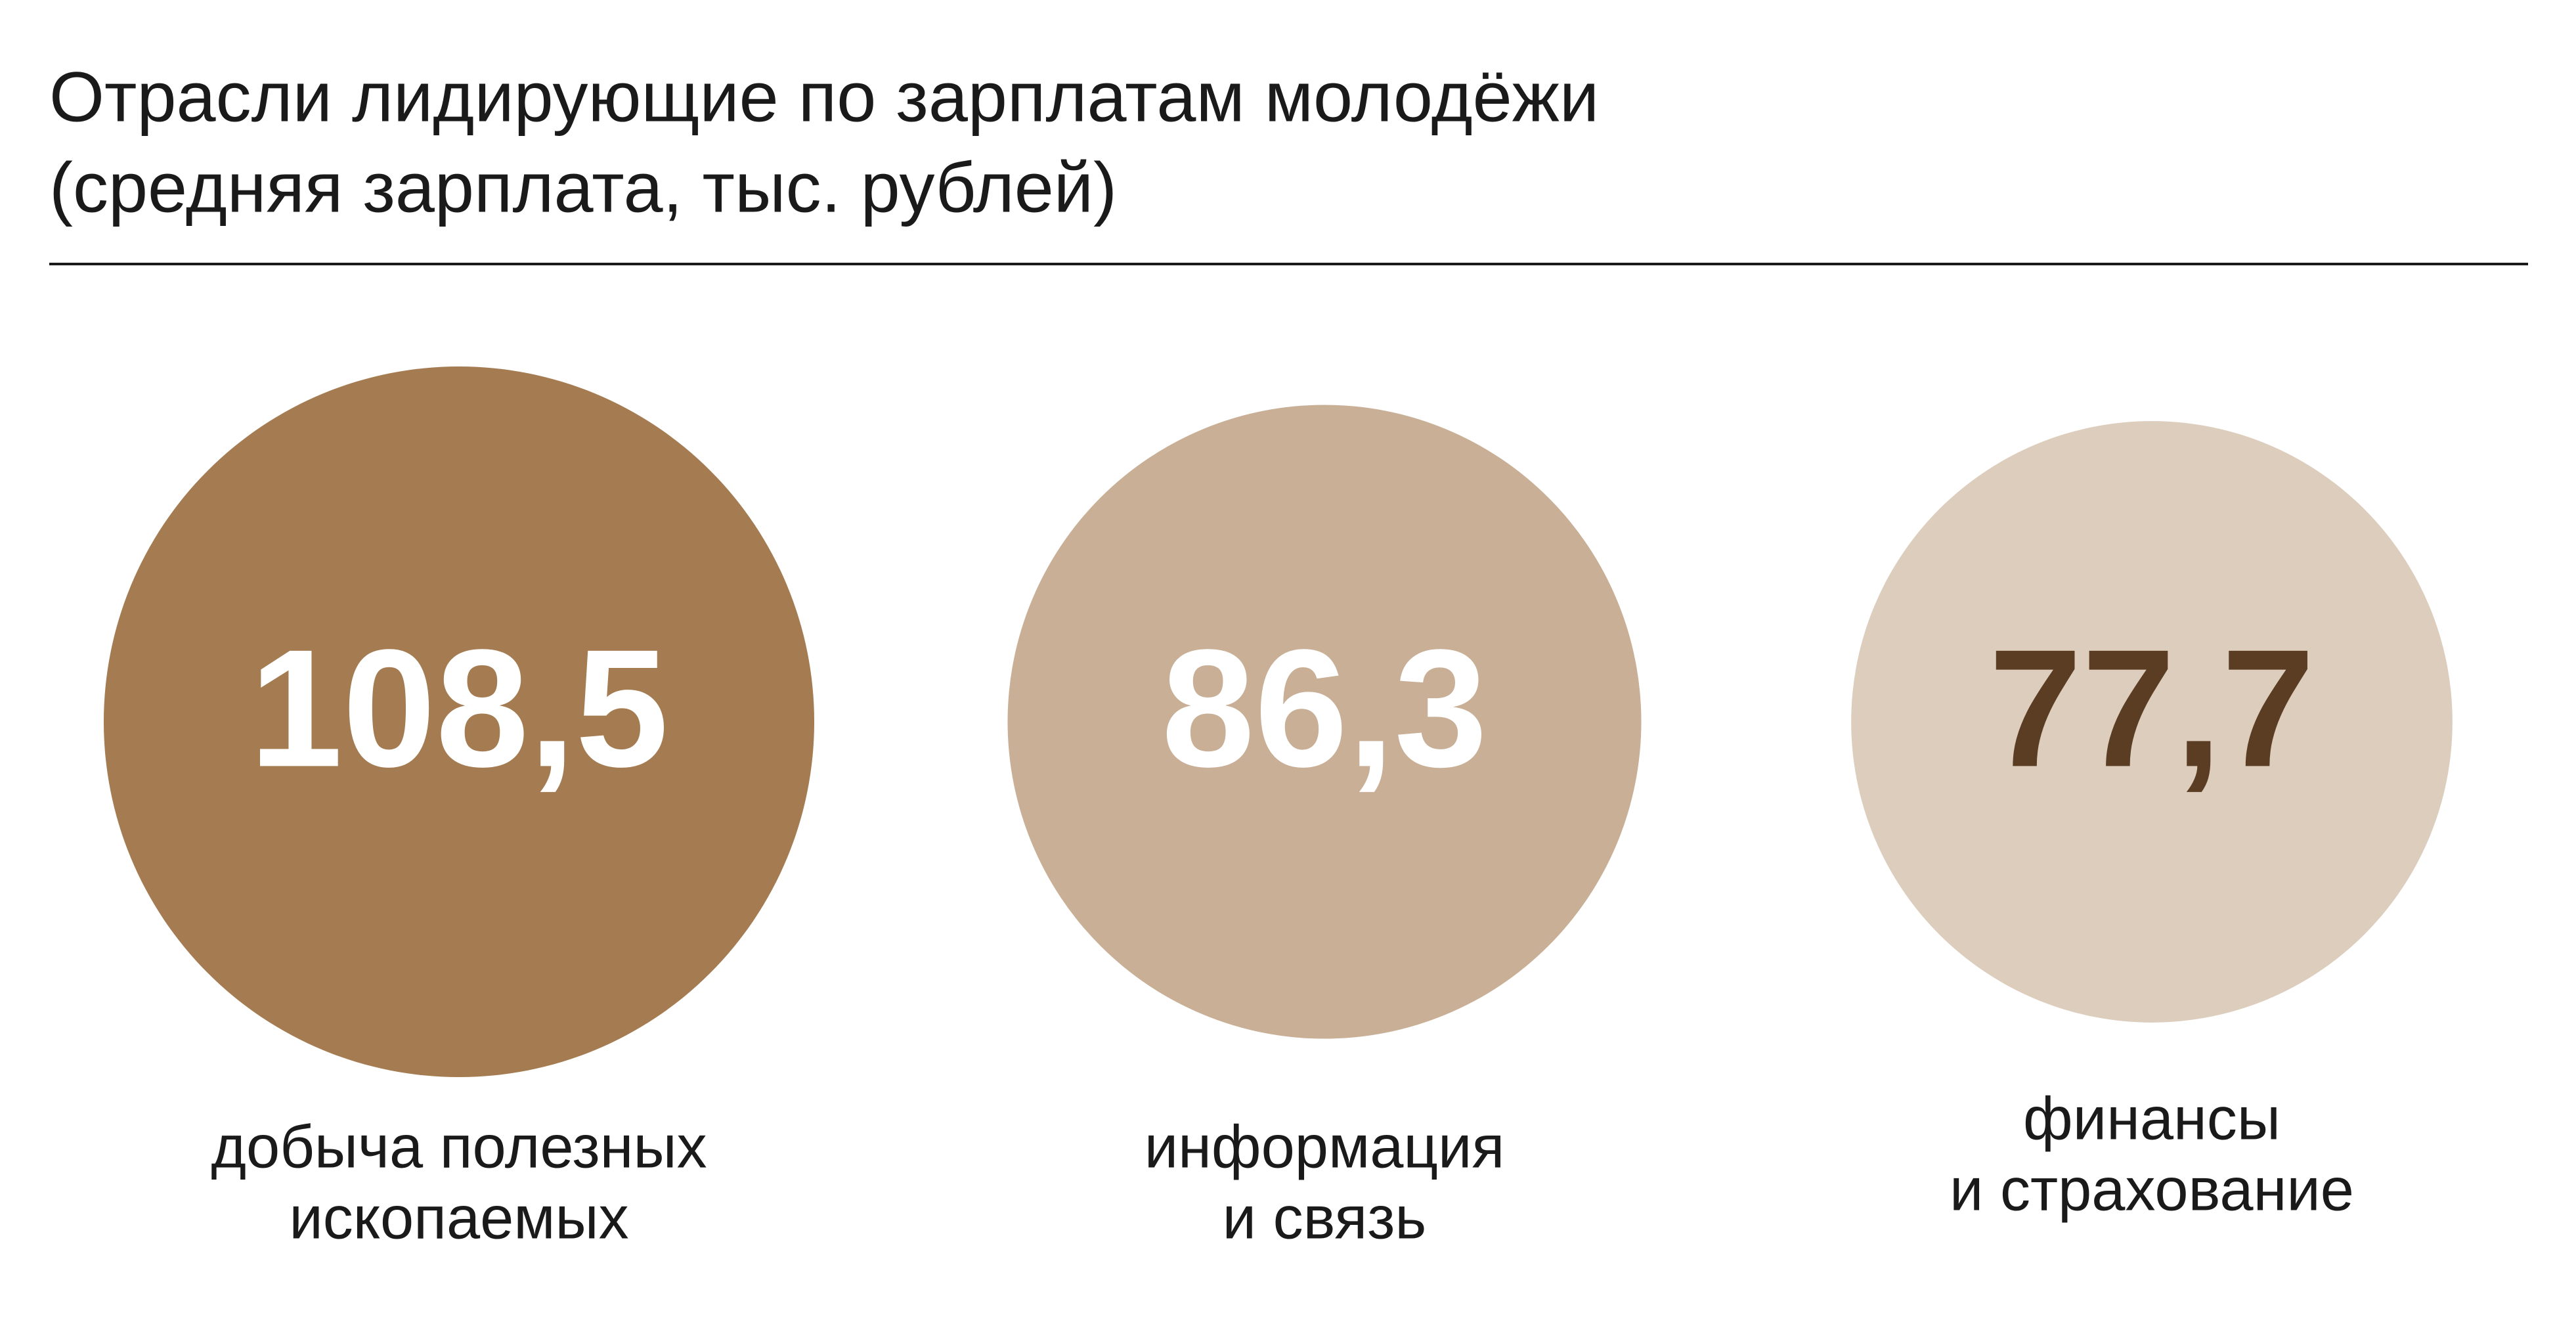 This screenshot has height=1328, width=2576. What do you see at coordinates (583, 187) in the screenshot?
I see `chart-subtitle: (средняя зарплата, тыс. рублей)` at bounding box center [583, 187].